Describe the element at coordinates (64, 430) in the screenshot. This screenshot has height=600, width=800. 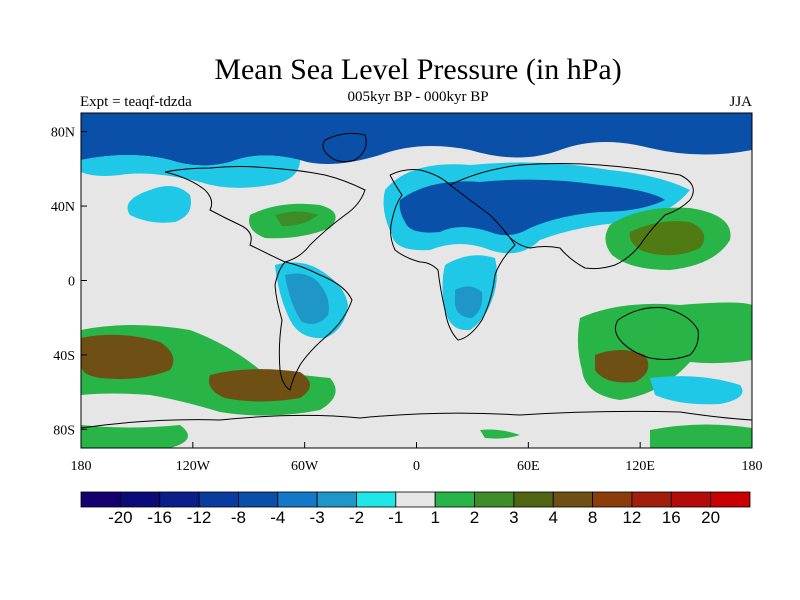
I see `y-tick-label: 80S` at that location.